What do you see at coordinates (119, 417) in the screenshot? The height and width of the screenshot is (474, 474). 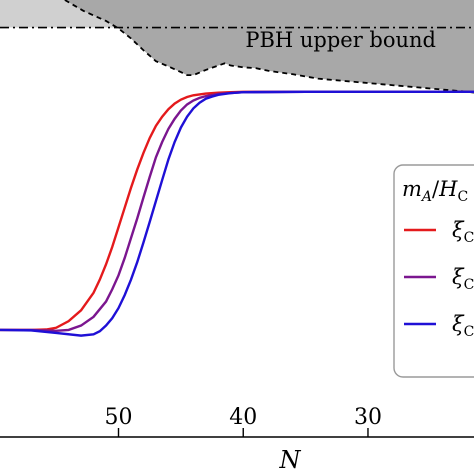 I see `x-tick-label: 50` at bounding box center [119, 417].